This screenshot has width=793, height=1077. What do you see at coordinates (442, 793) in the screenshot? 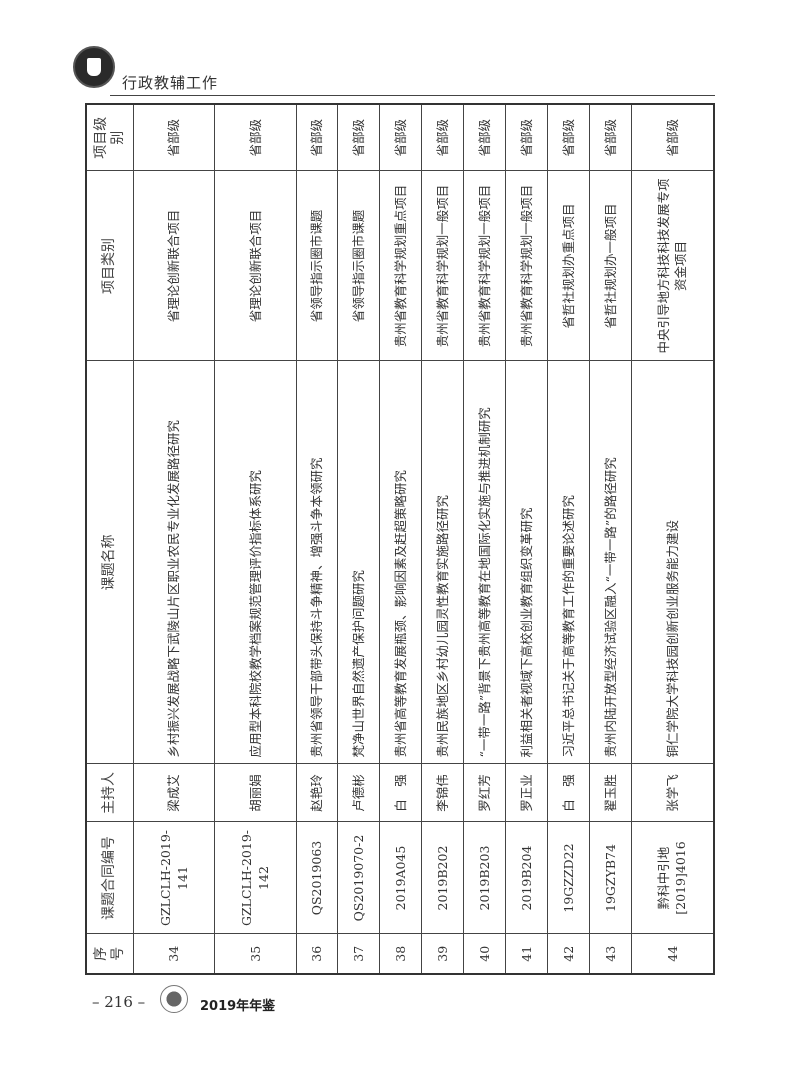
I see `cell-host: 李锦伟` at bounding box center [442, 793].